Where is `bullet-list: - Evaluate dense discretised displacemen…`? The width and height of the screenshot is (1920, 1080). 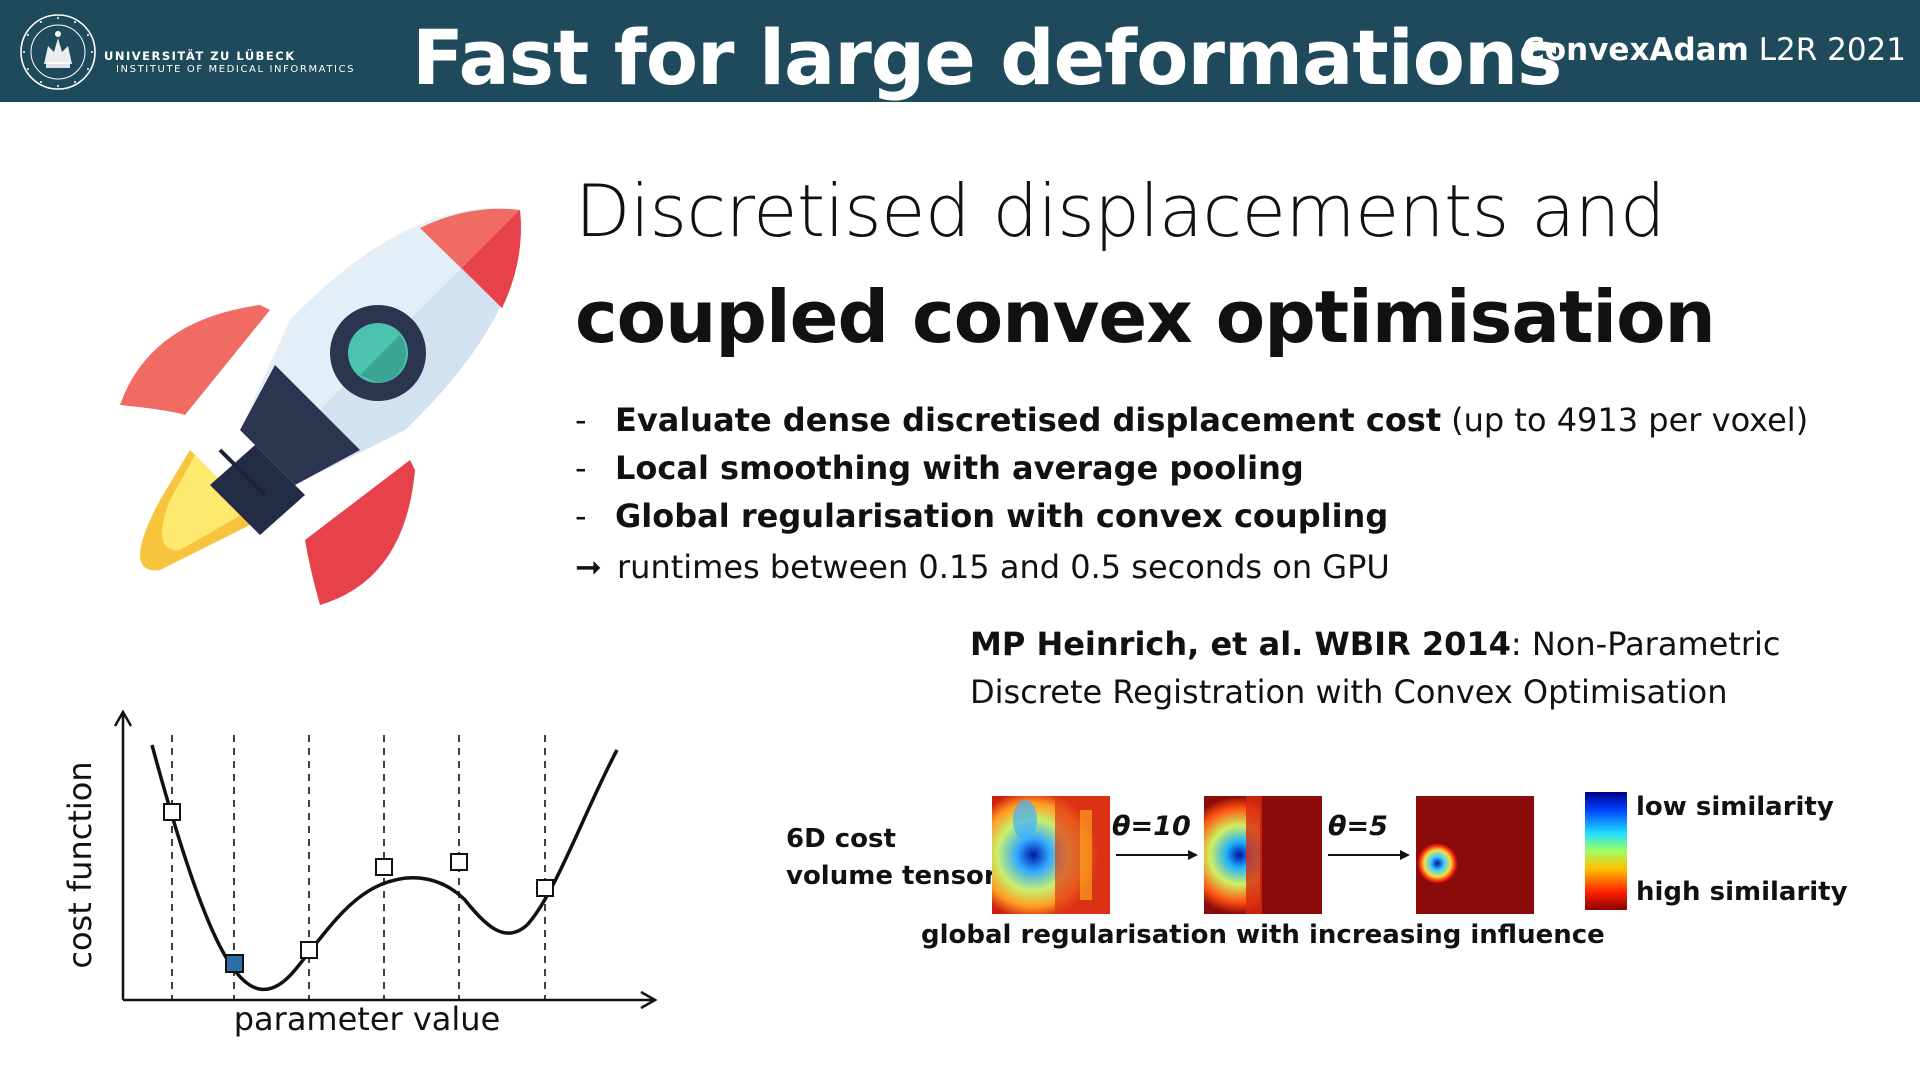 bullet-list: - Evaluate dense discretised displacemen… is located at coordinates (1191, 493).